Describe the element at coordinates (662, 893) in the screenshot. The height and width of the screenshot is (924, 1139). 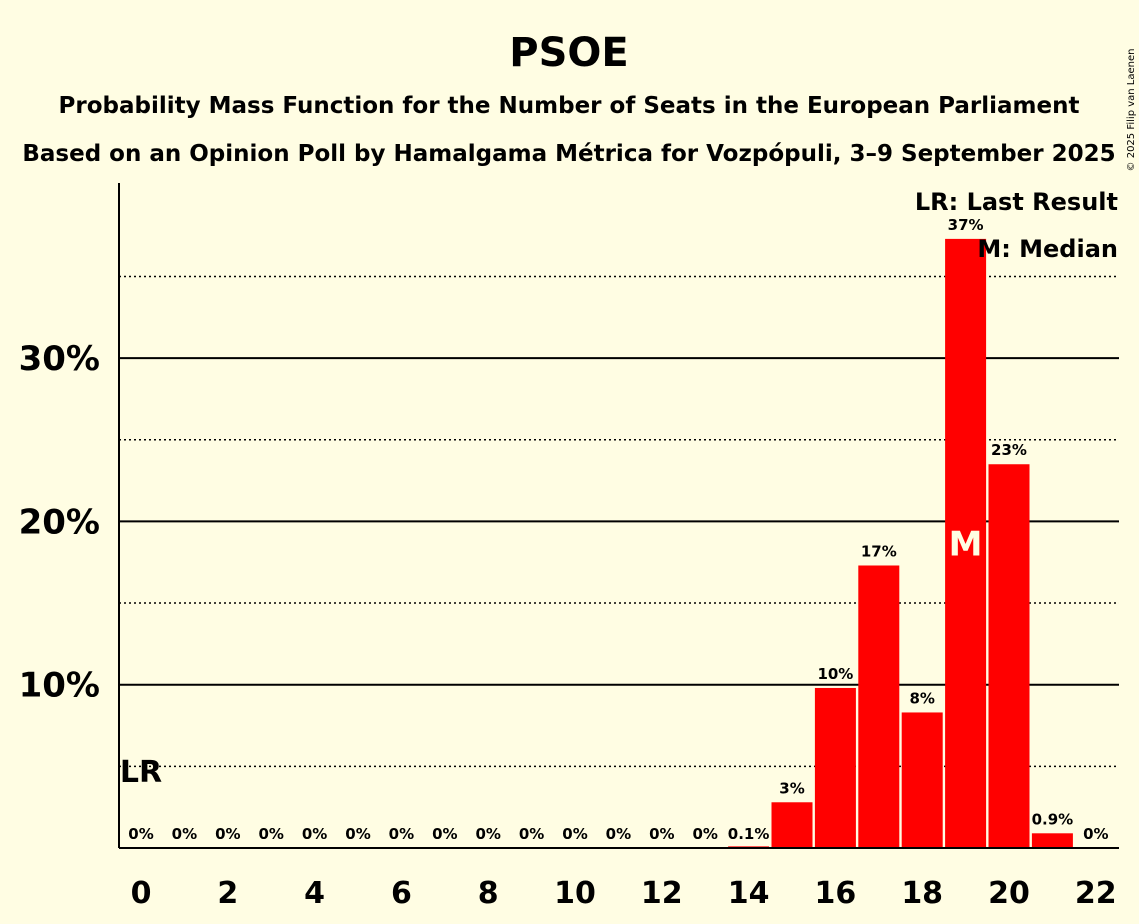
I see `x-tick-label: 12` at that location.